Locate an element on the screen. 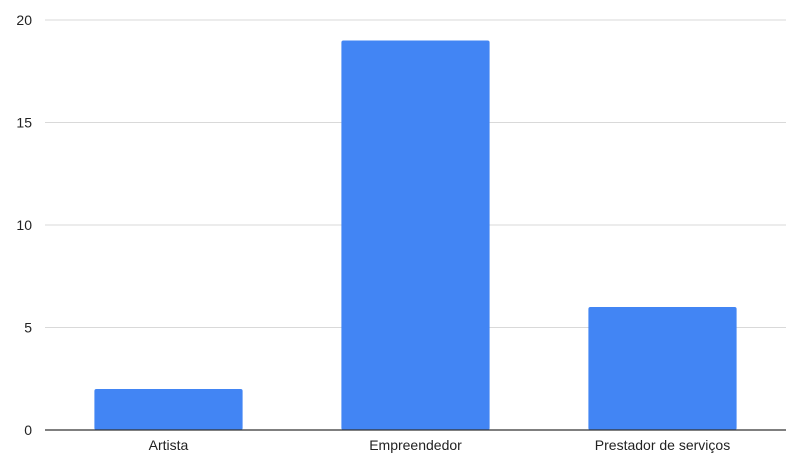 Image resolution: width=797 pixels, height=455 pixels. y-tick-label-0: 0 is located at coordinates (28, 430).